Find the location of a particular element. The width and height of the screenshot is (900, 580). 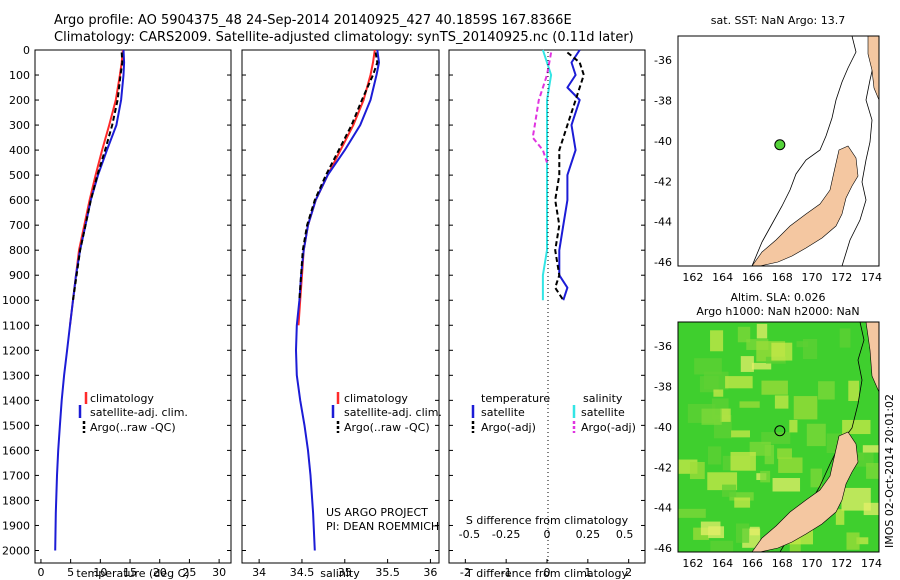

legend-header-salinity: salinity is located at coordinates (603, 398).